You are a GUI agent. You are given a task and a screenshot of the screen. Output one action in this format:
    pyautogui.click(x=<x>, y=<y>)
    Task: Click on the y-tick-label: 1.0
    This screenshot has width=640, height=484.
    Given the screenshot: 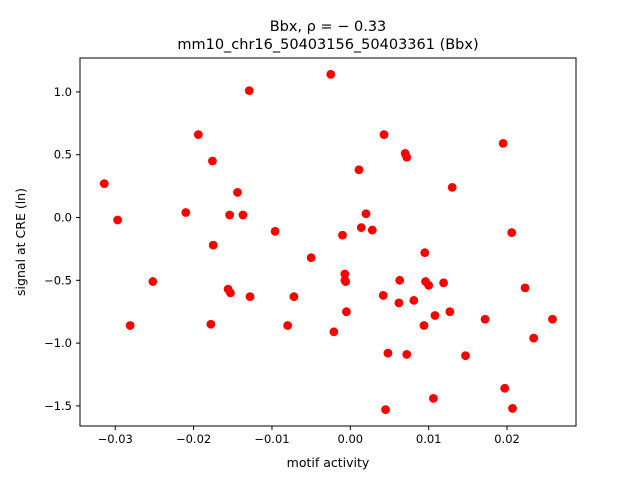 What is the action you would take?
    pyautogui.click(x=63, y=92)
    